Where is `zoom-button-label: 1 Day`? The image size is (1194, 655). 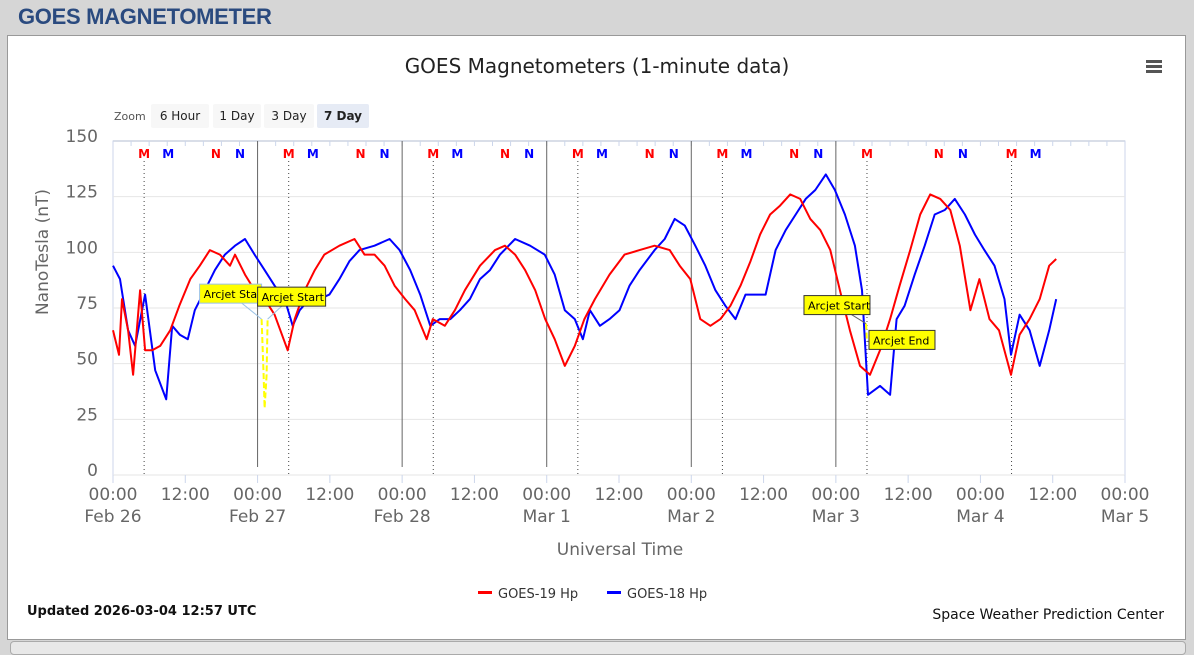 zoom-button-label: 1 Day is located at coordinates (236, 116).